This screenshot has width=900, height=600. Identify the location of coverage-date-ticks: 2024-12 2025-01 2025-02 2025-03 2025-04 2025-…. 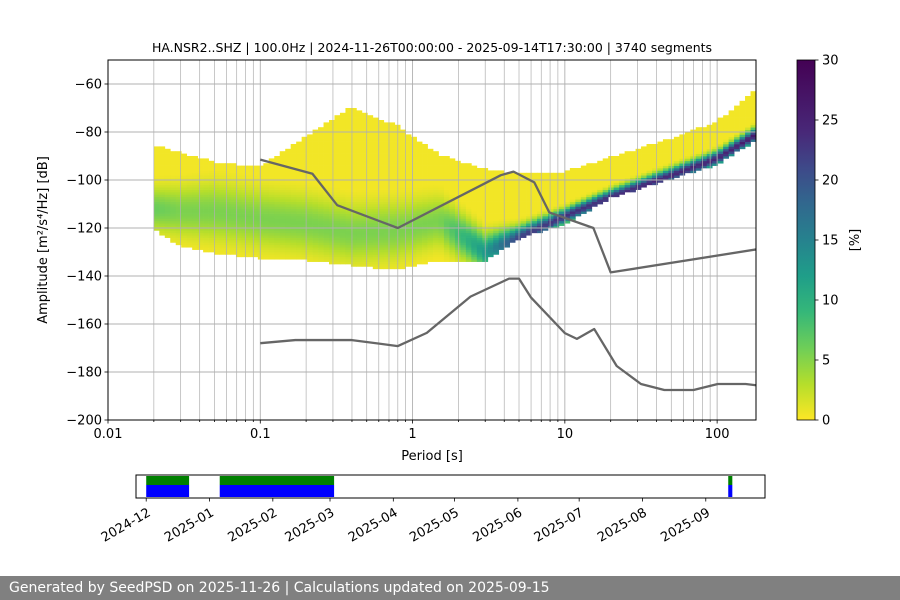
(406, 522).